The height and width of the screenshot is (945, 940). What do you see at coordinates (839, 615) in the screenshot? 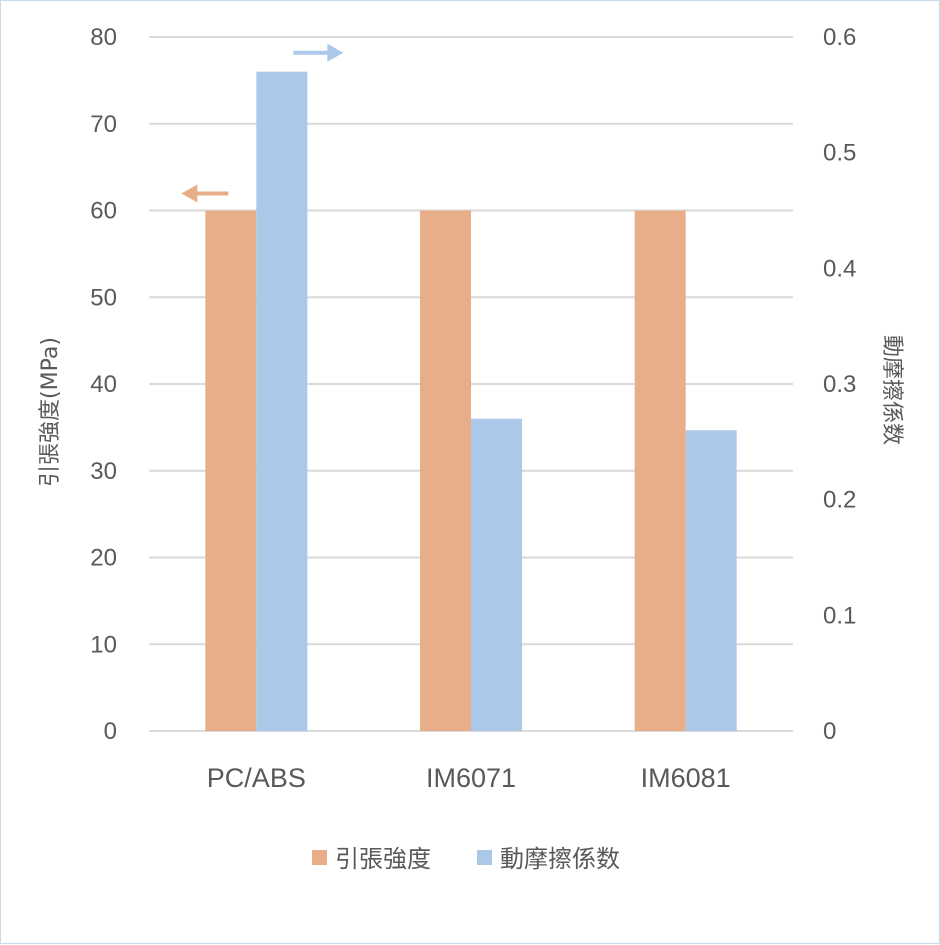
I see `right-tick-label: 0.1` at bounding box center [839, 615].